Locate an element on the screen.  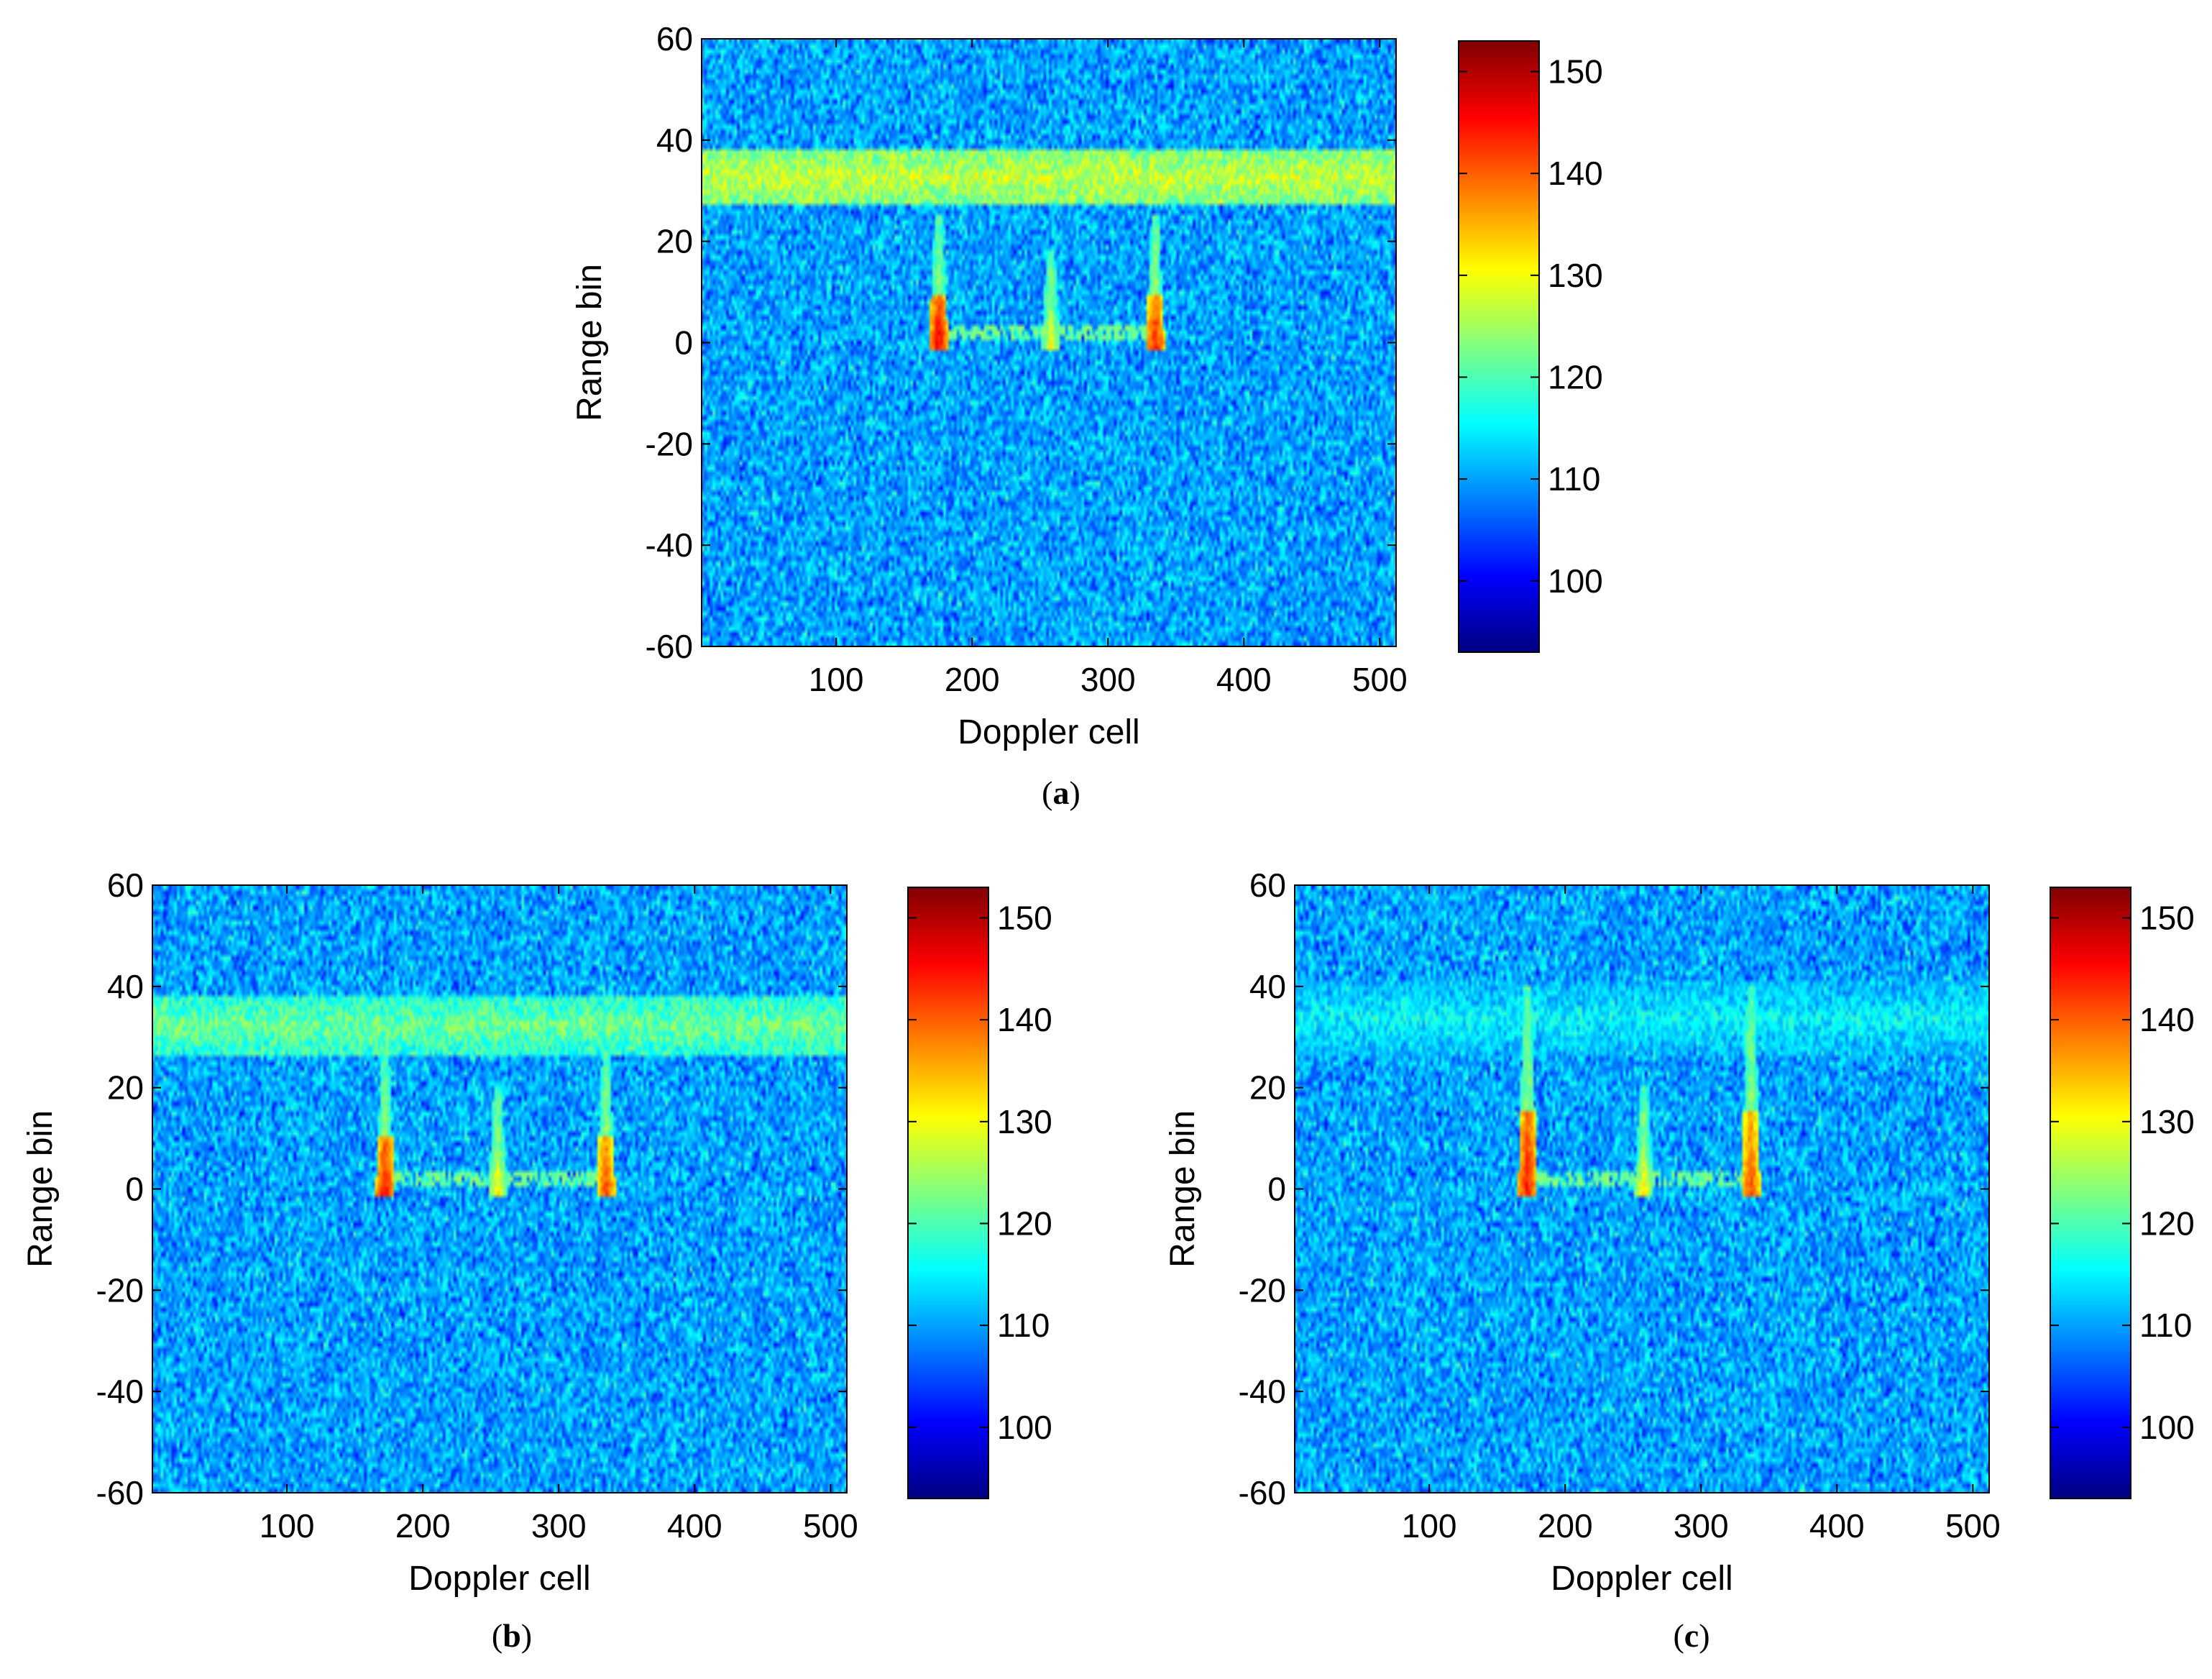
caption-letter: c is located at coordinates (1691, 1635).